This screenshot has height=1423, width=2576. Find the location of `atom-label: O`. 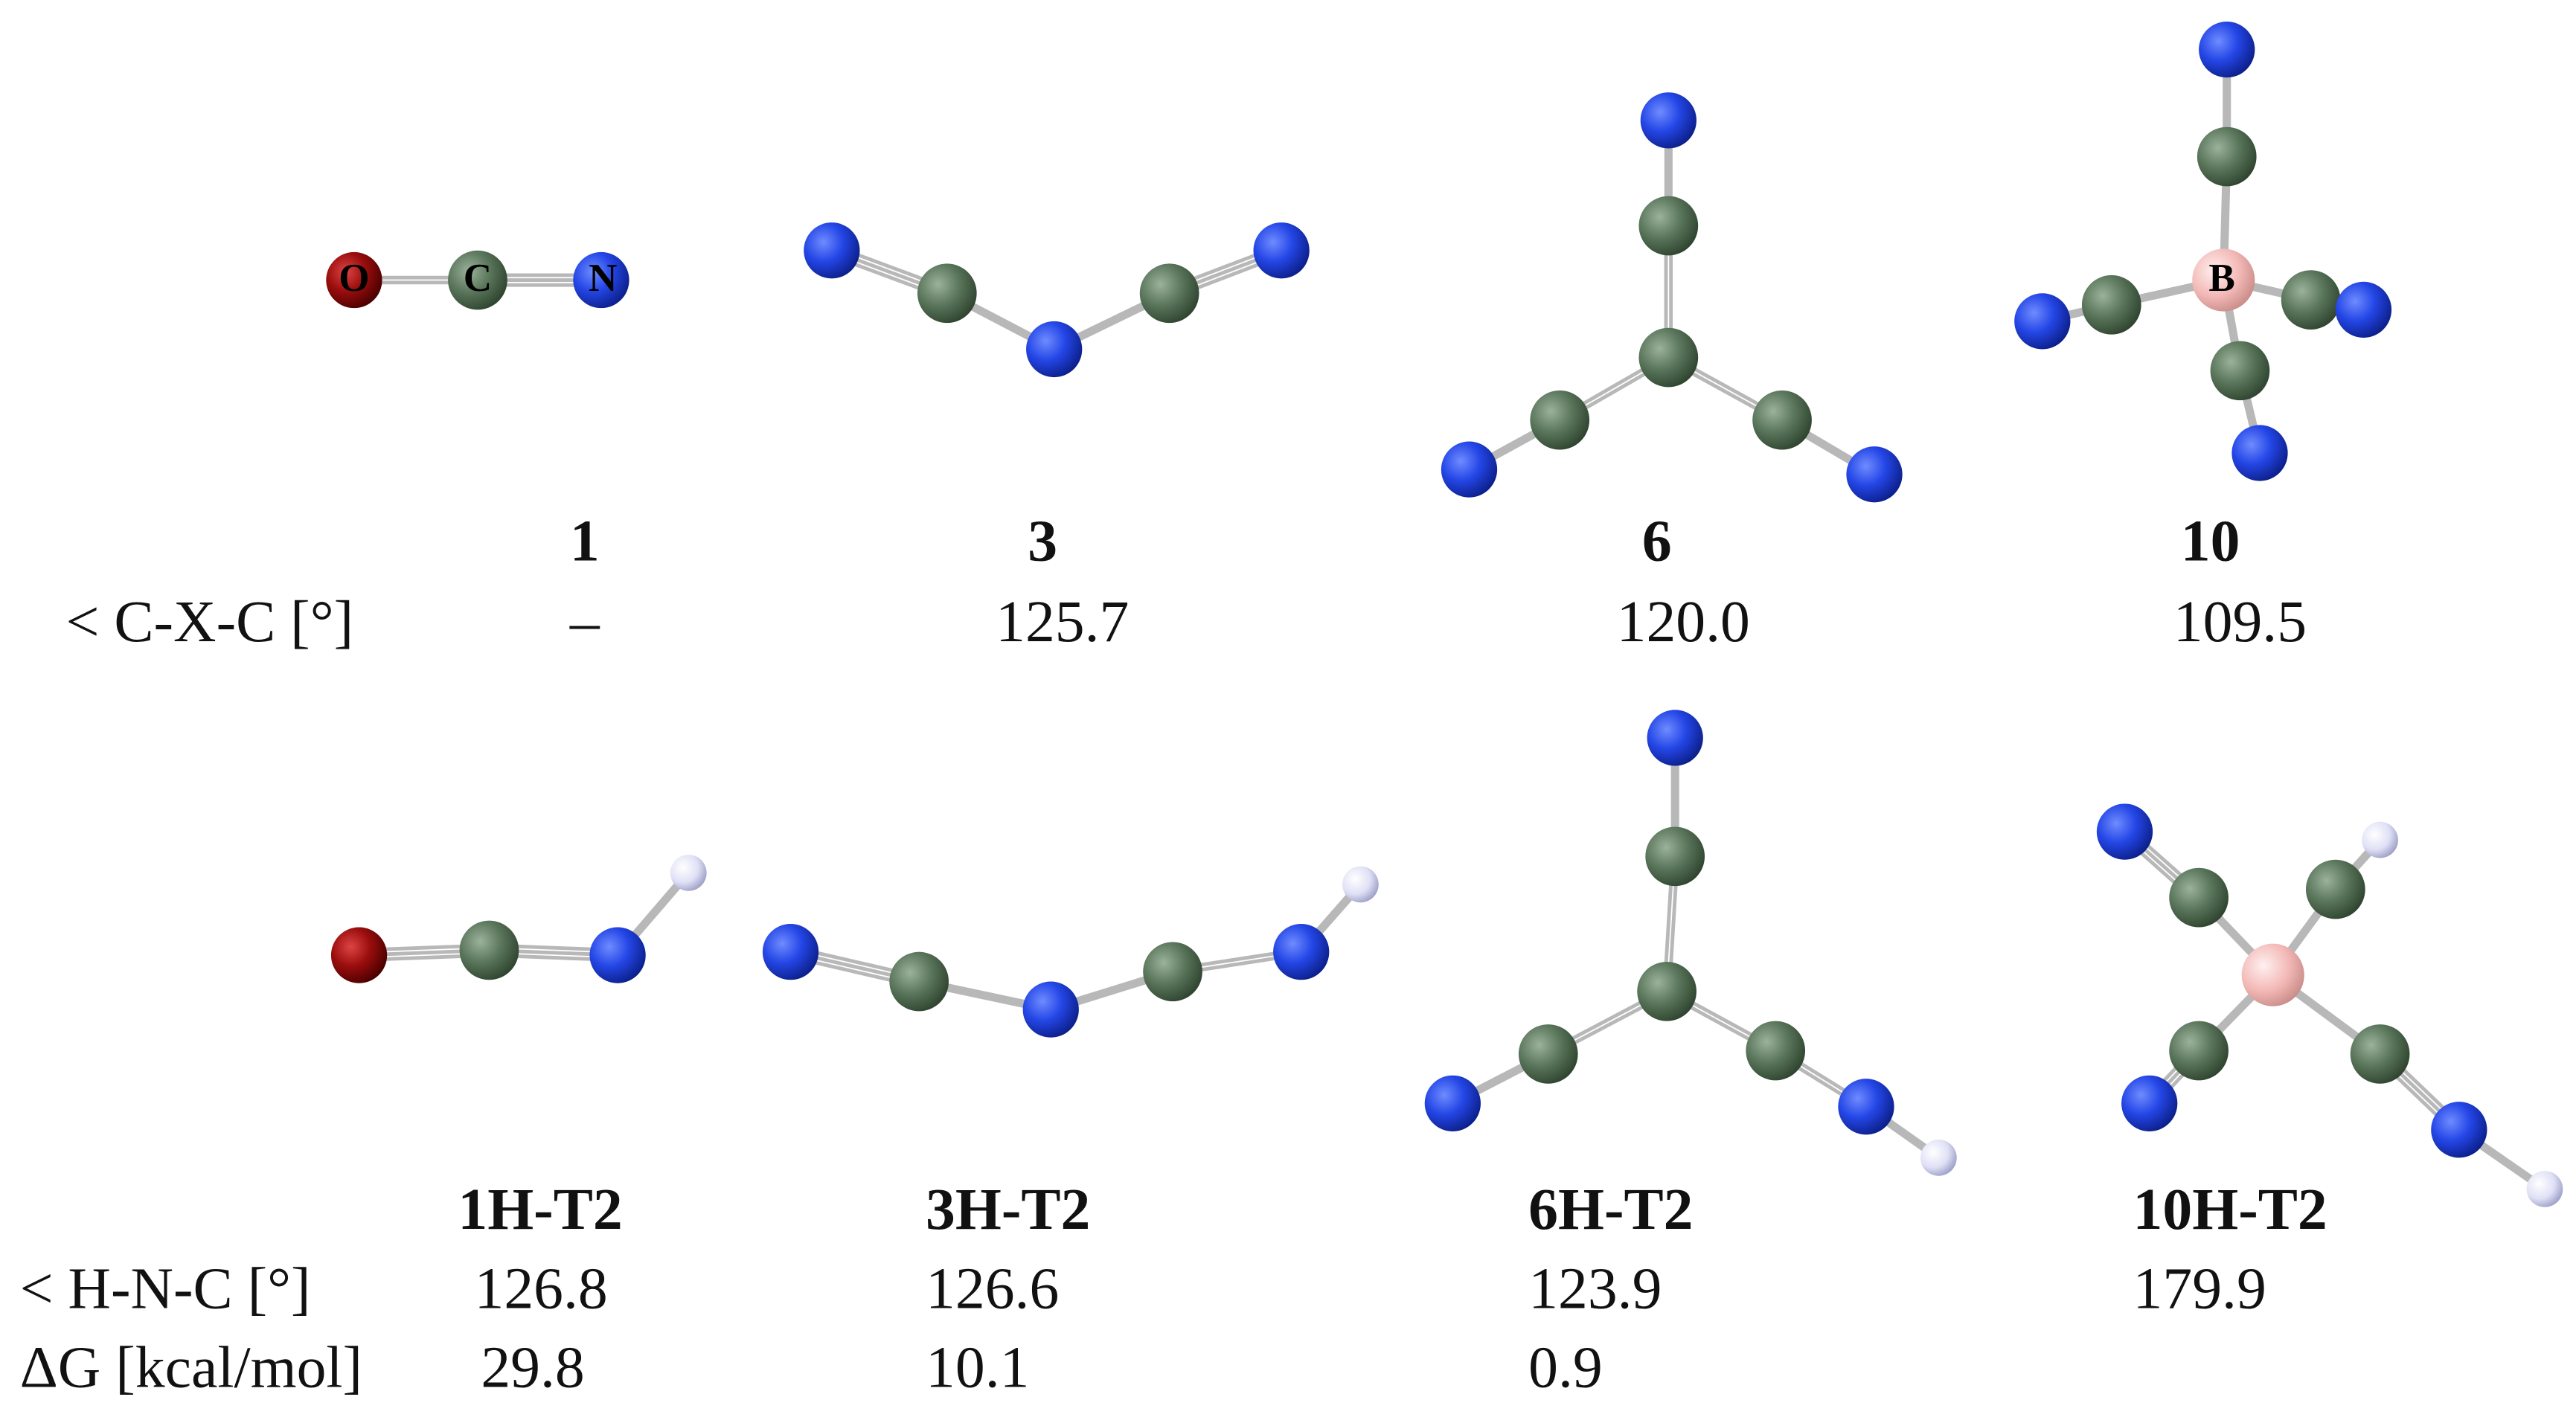

atom-label: O is located at coordinates (354, 278).